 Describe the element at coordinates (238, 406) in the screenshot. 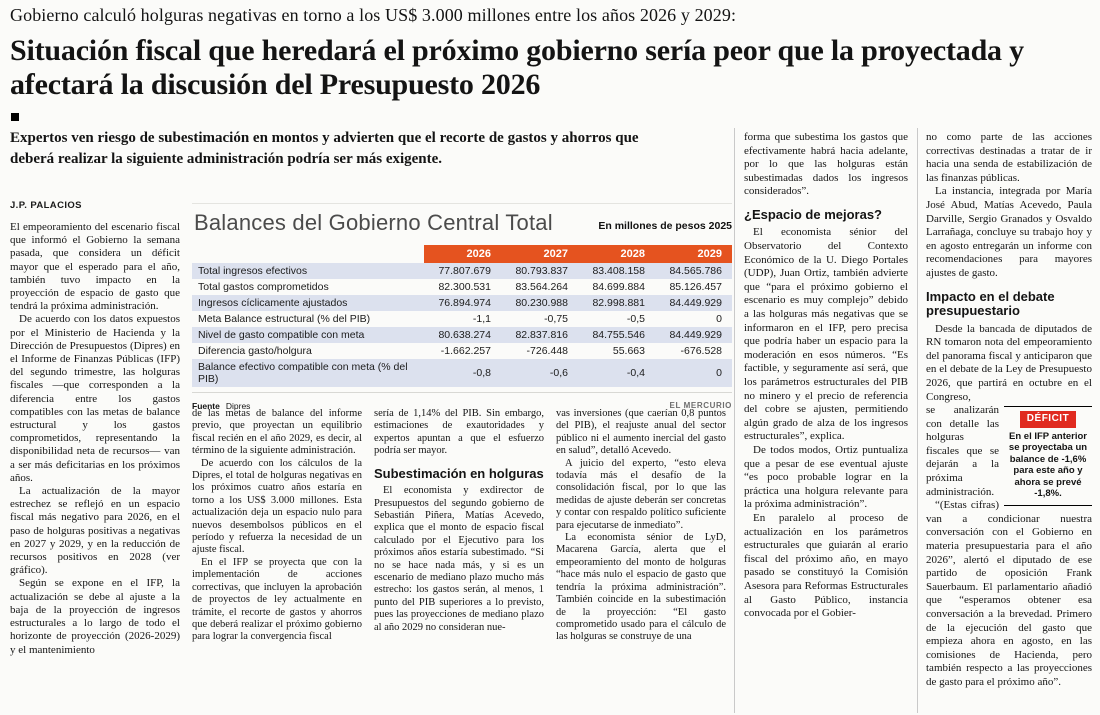

I see `source-name: Dipres` at that location.